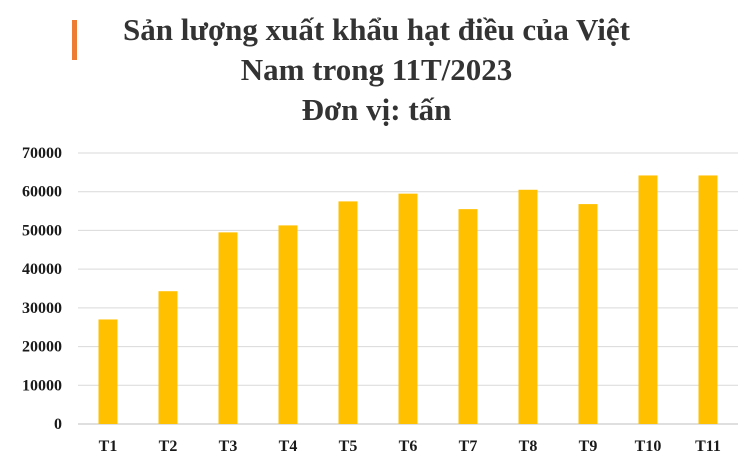 This screenshot has width=753, height=465. Describe the element at coordinates (108, 371) in the screenshot. I see `bar-t1` at that location.